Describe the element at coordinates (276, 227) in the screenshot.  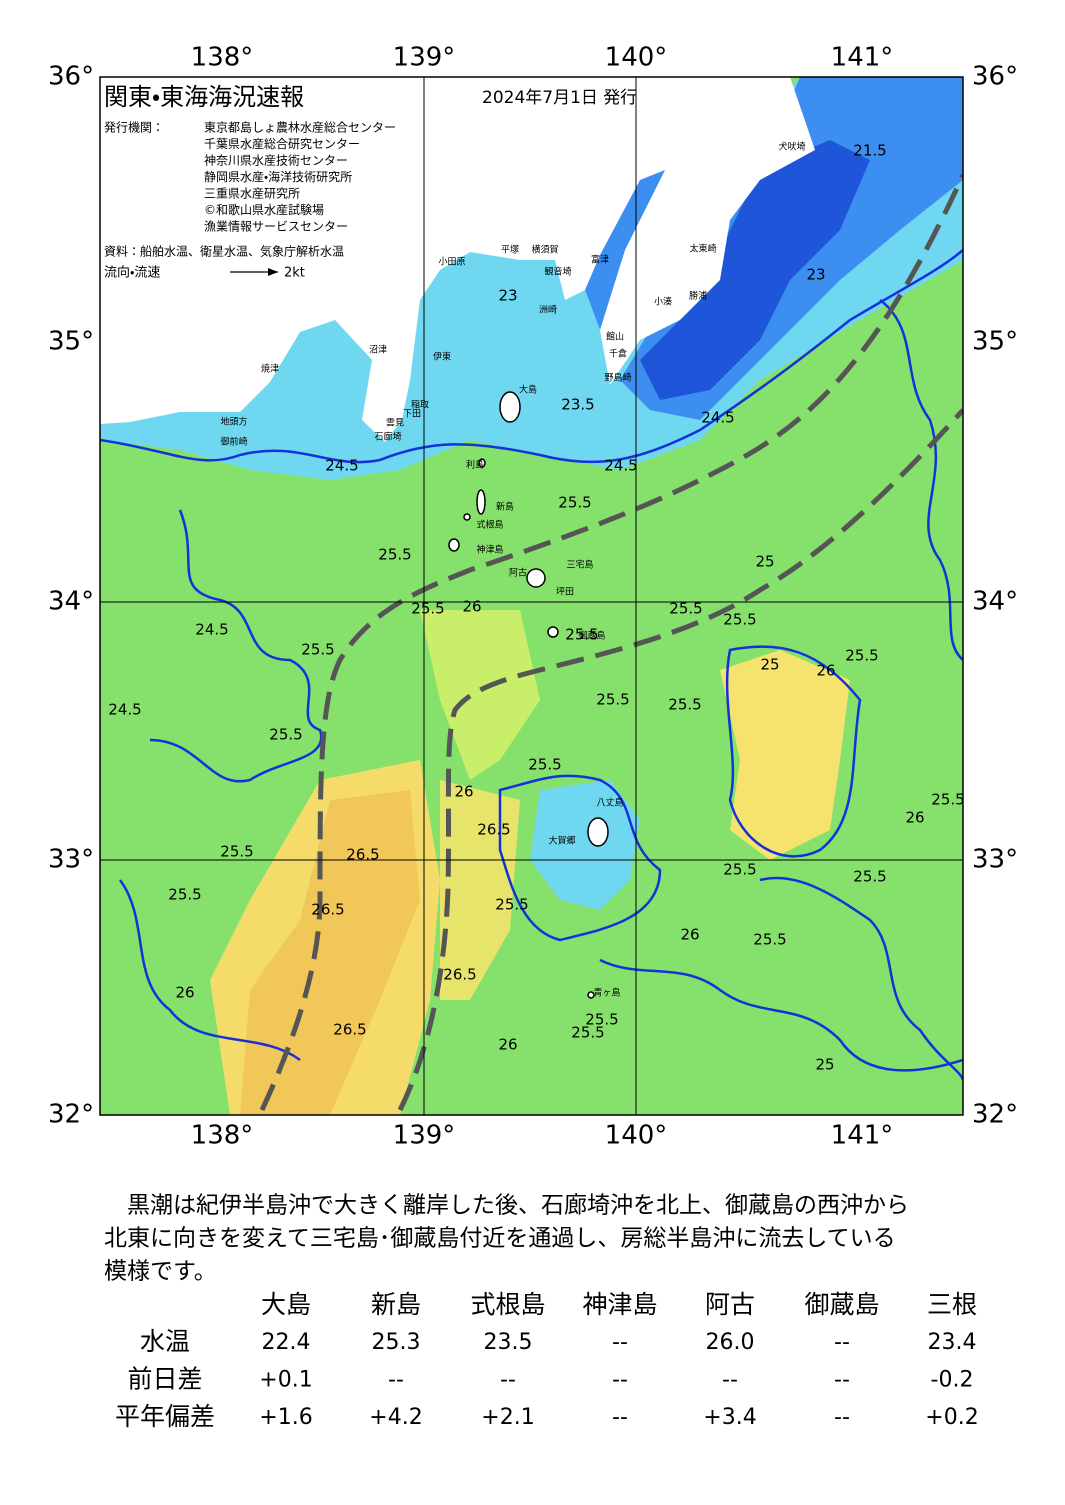
I see `issuer: 漁業情報サービスセンター` at that location.